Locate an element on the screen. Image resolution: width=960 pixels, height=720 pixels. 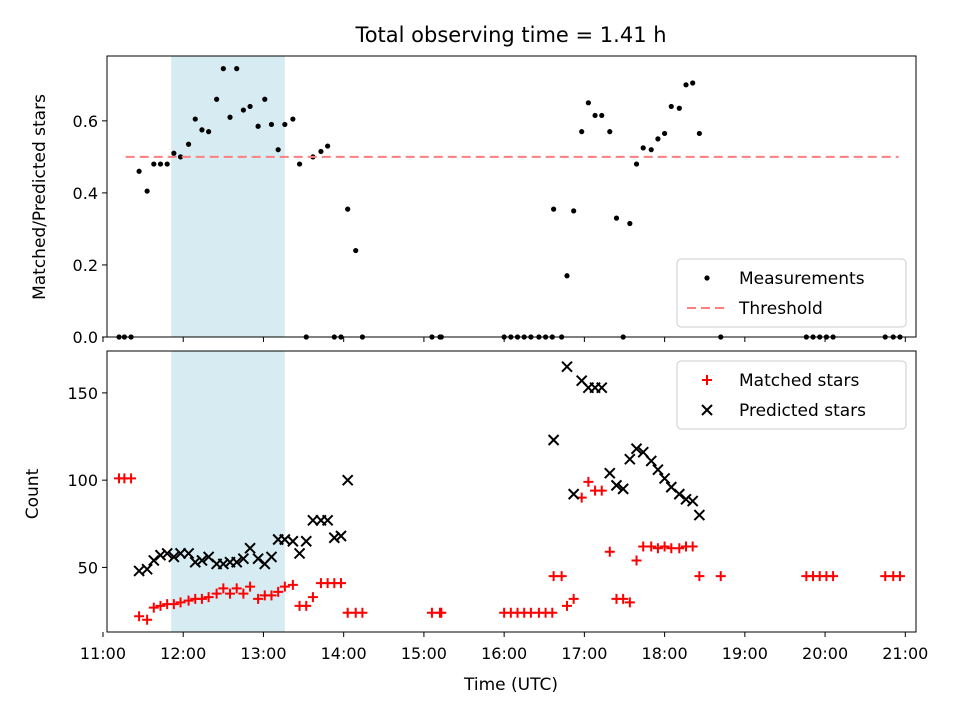
bottom-y-axis: 50 100 150 is located at coordinates (87, 480).